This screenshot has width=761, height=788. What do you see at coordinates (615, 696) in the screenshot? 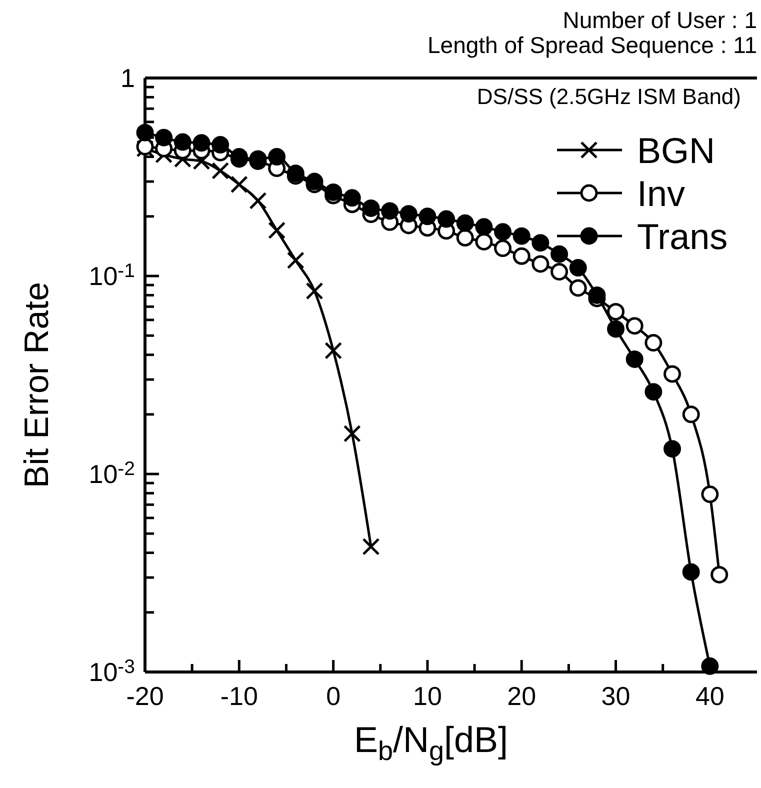
I see `x-tick-label: 30` at bounding box center [615, 696].